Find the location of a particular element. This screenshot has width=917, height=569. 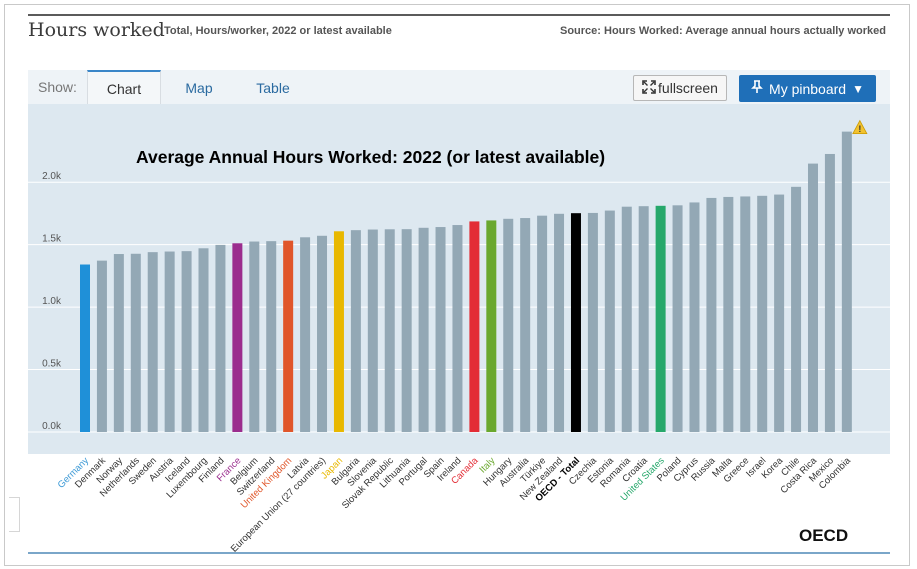

tab-table: Table is located at coordinates (273, 88).